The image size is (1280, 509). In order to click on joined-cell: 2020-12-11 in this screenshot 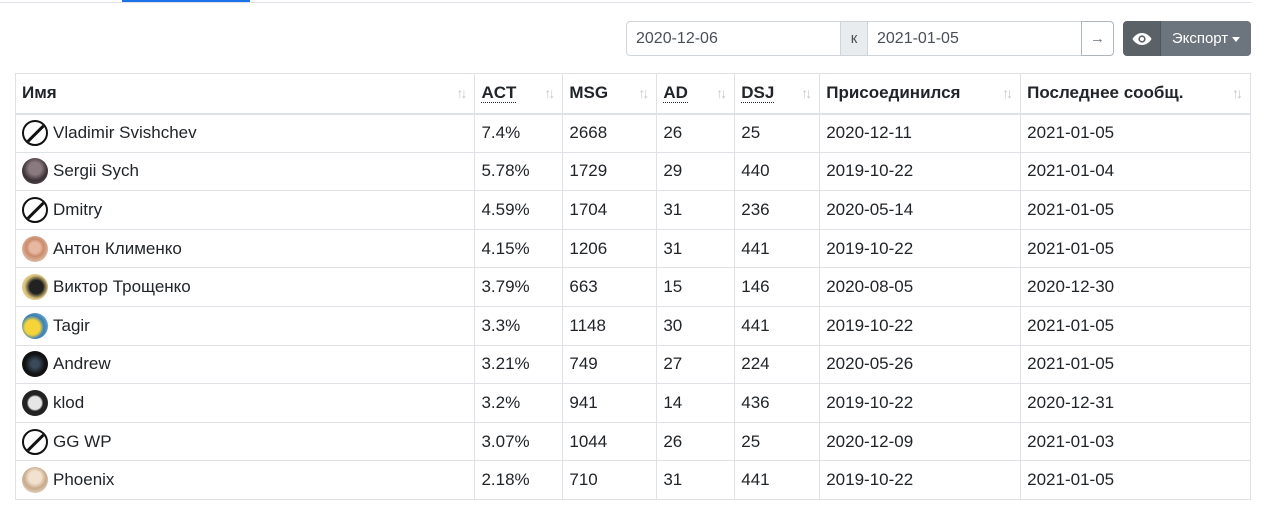, I will do `click(920, 133)`.